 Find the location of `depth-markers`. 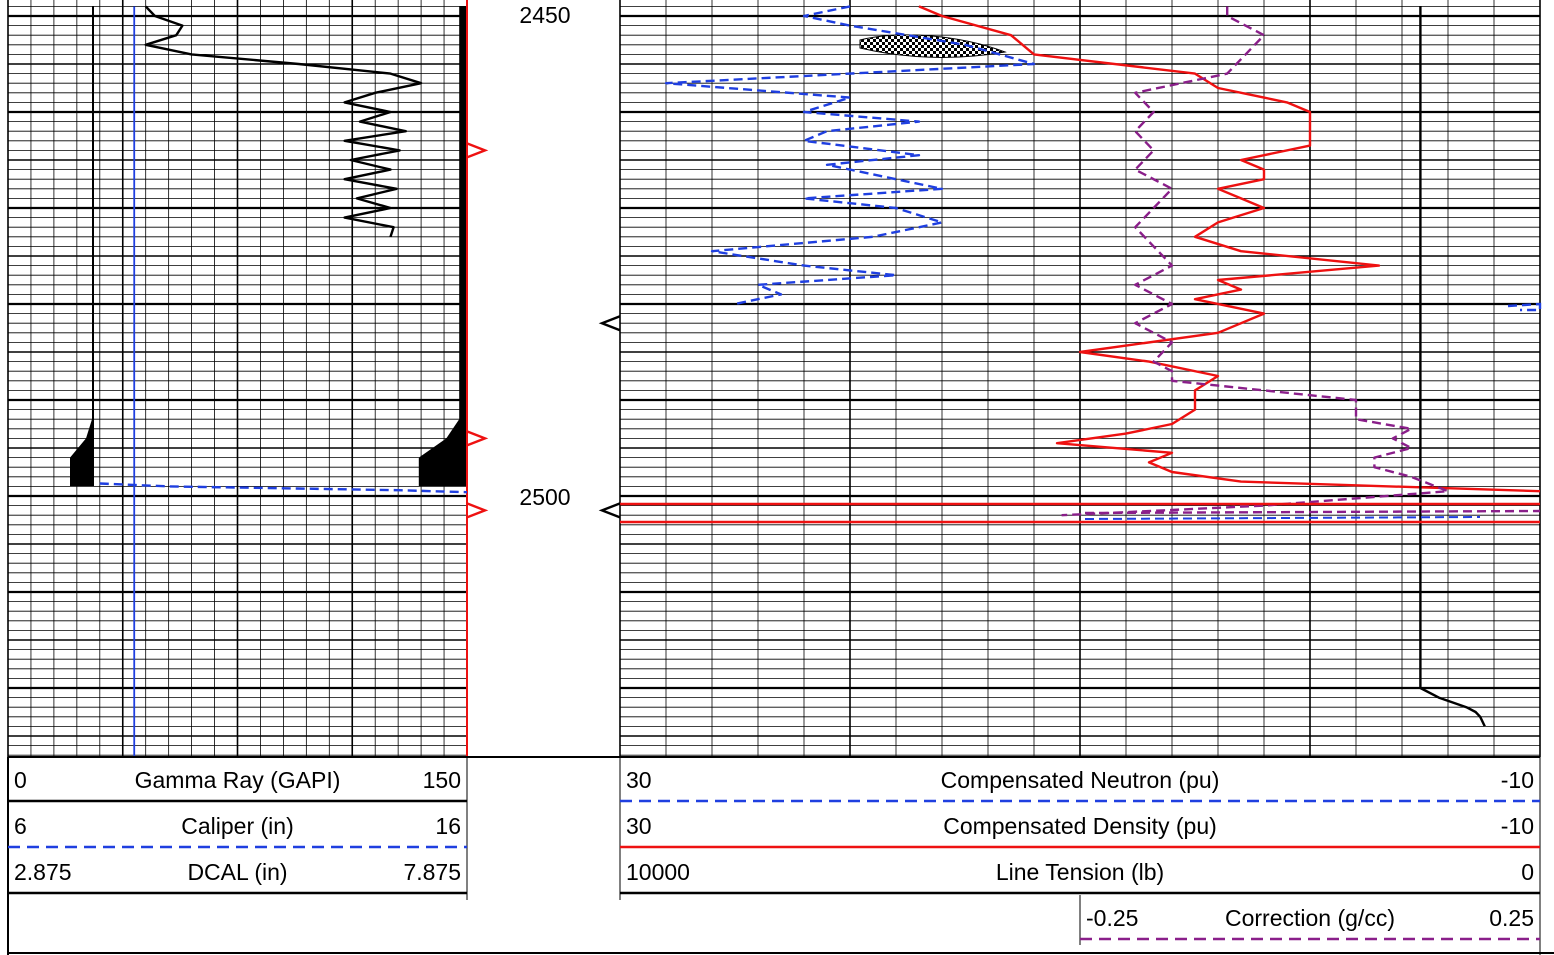

depth-markers is located at coordinates (543, 330).